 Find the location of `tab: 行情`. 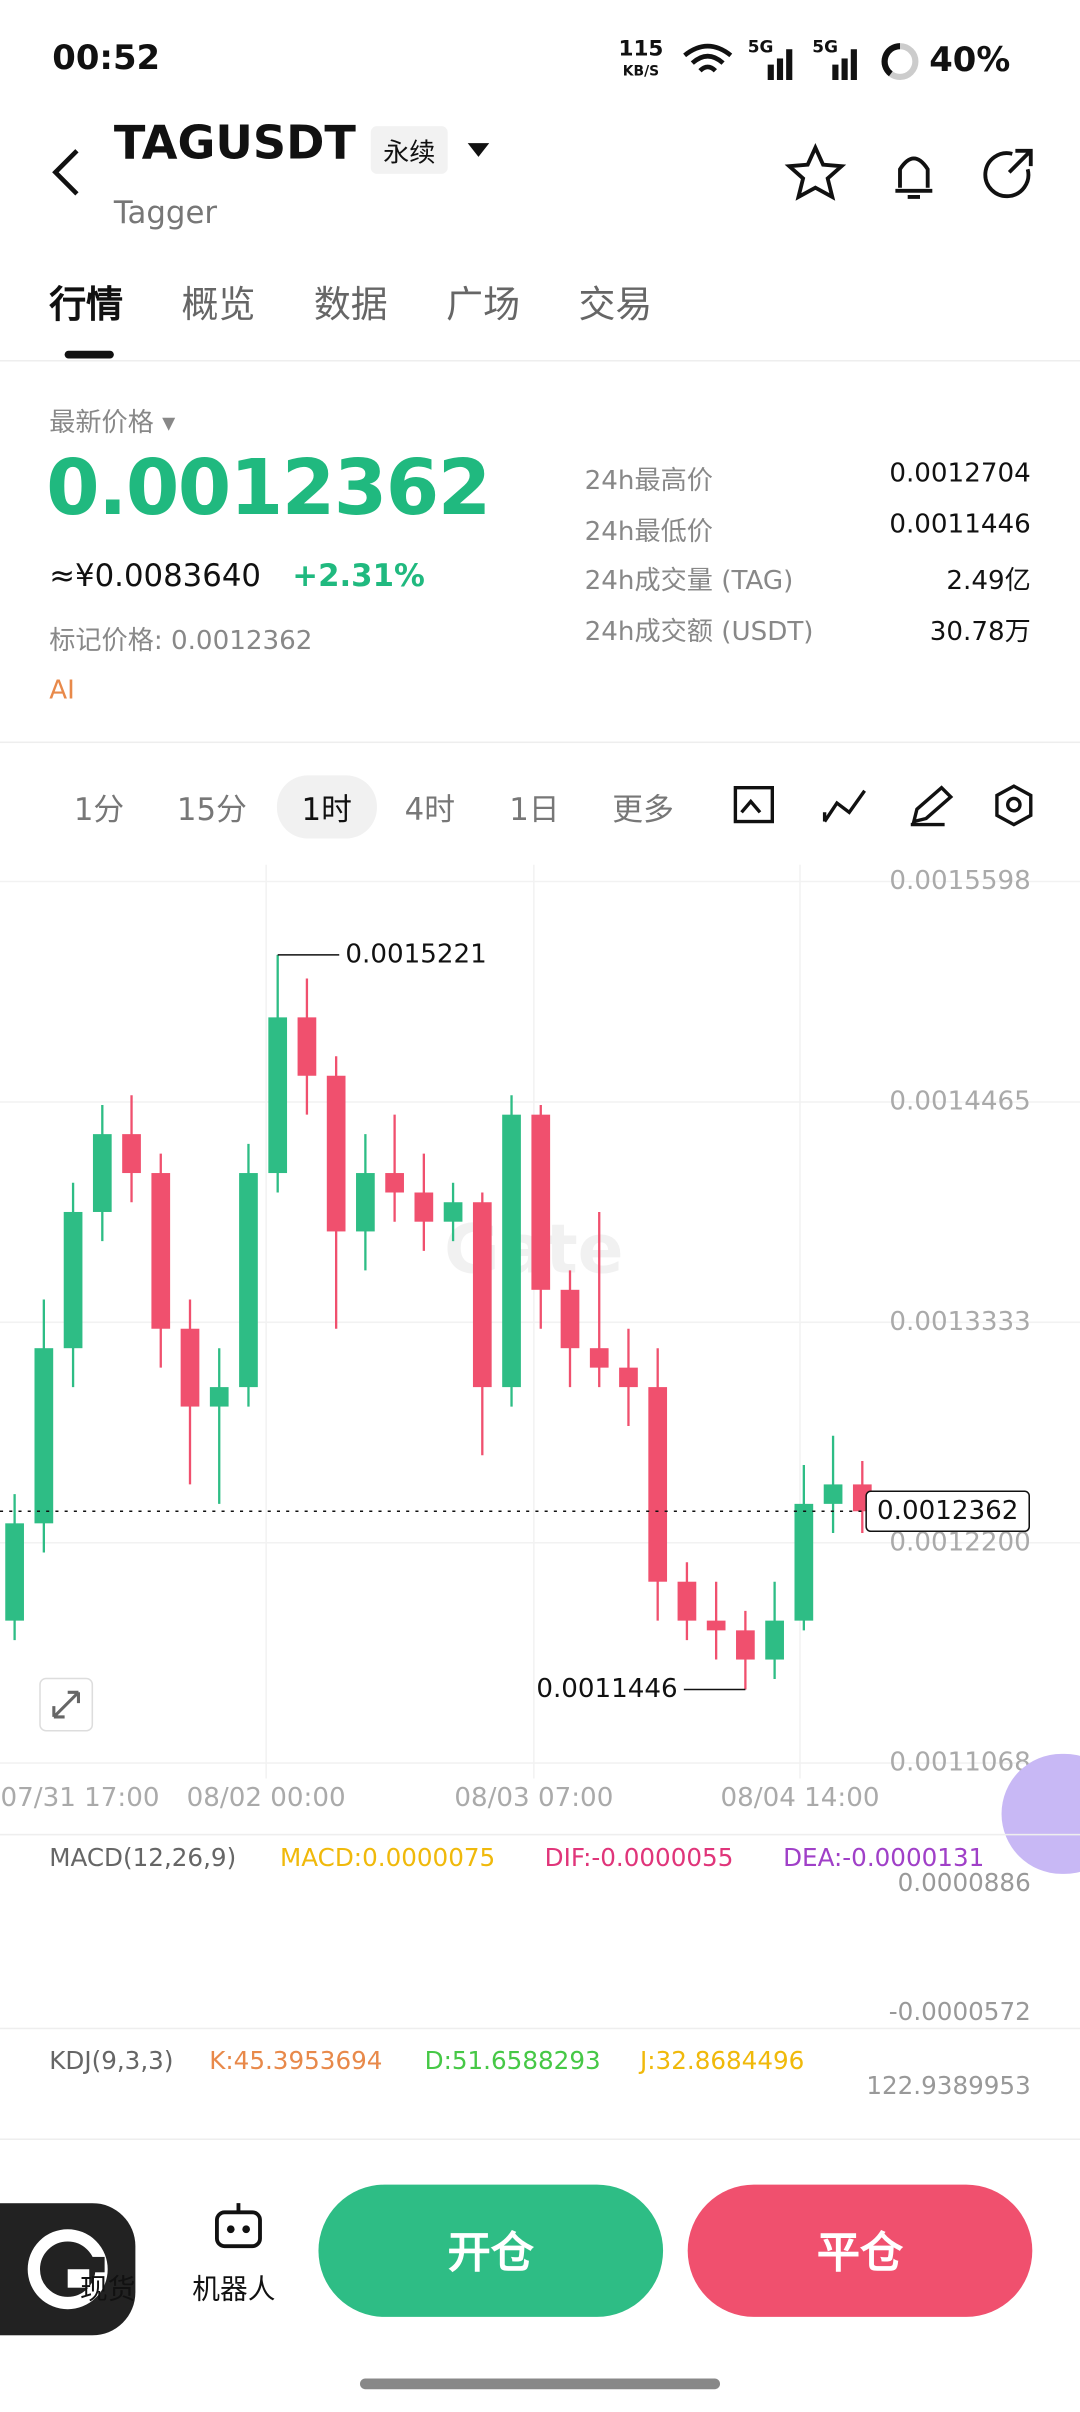

tab: 行情 is located at coordinates (86, 305).